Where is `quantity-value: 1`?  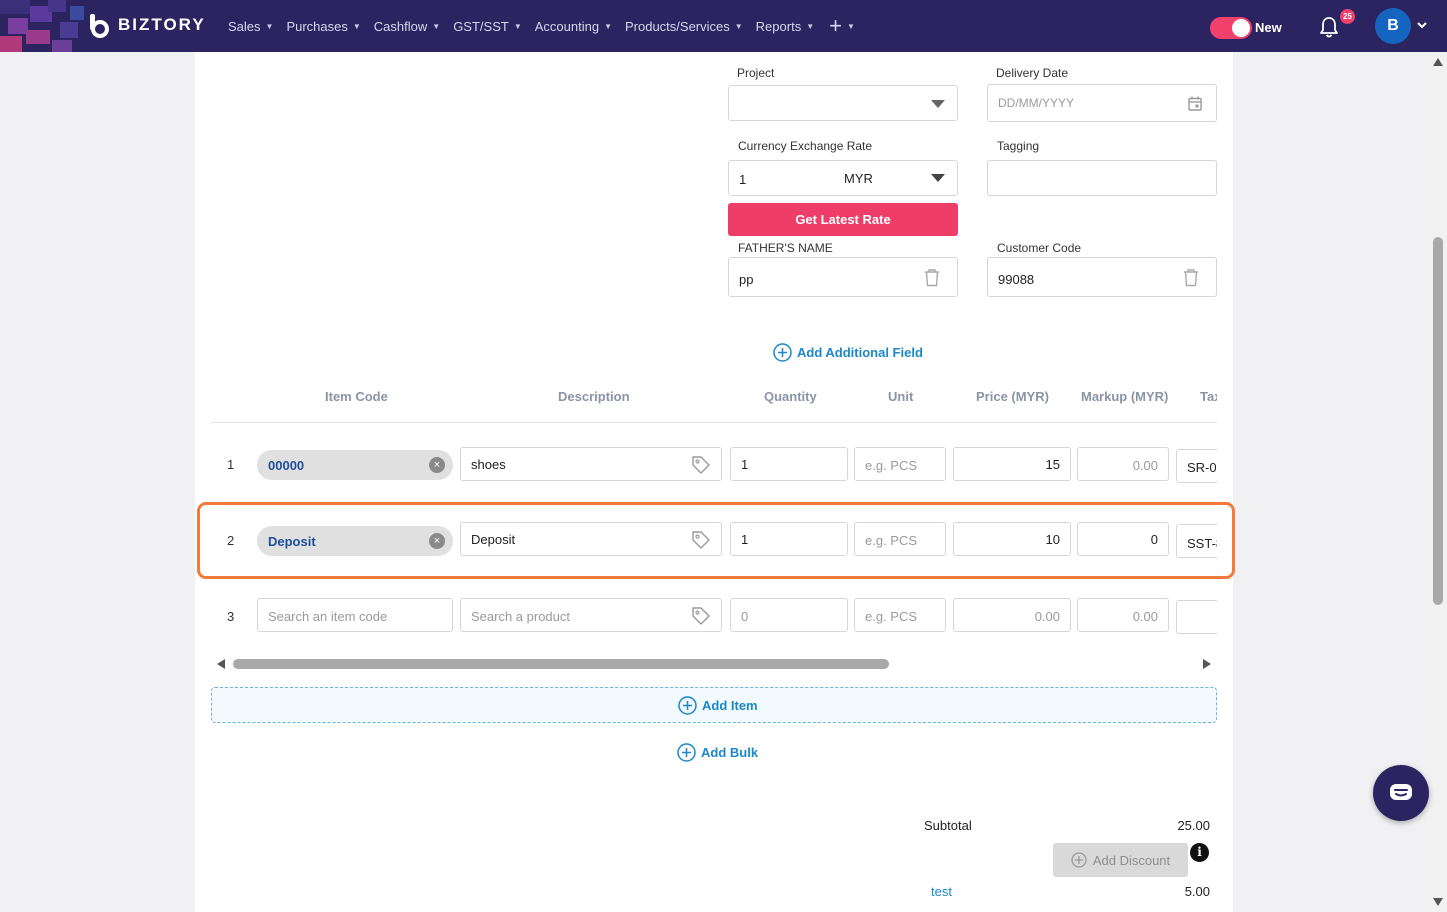
quantity-value: 1 is located at coordinates (745, 539).